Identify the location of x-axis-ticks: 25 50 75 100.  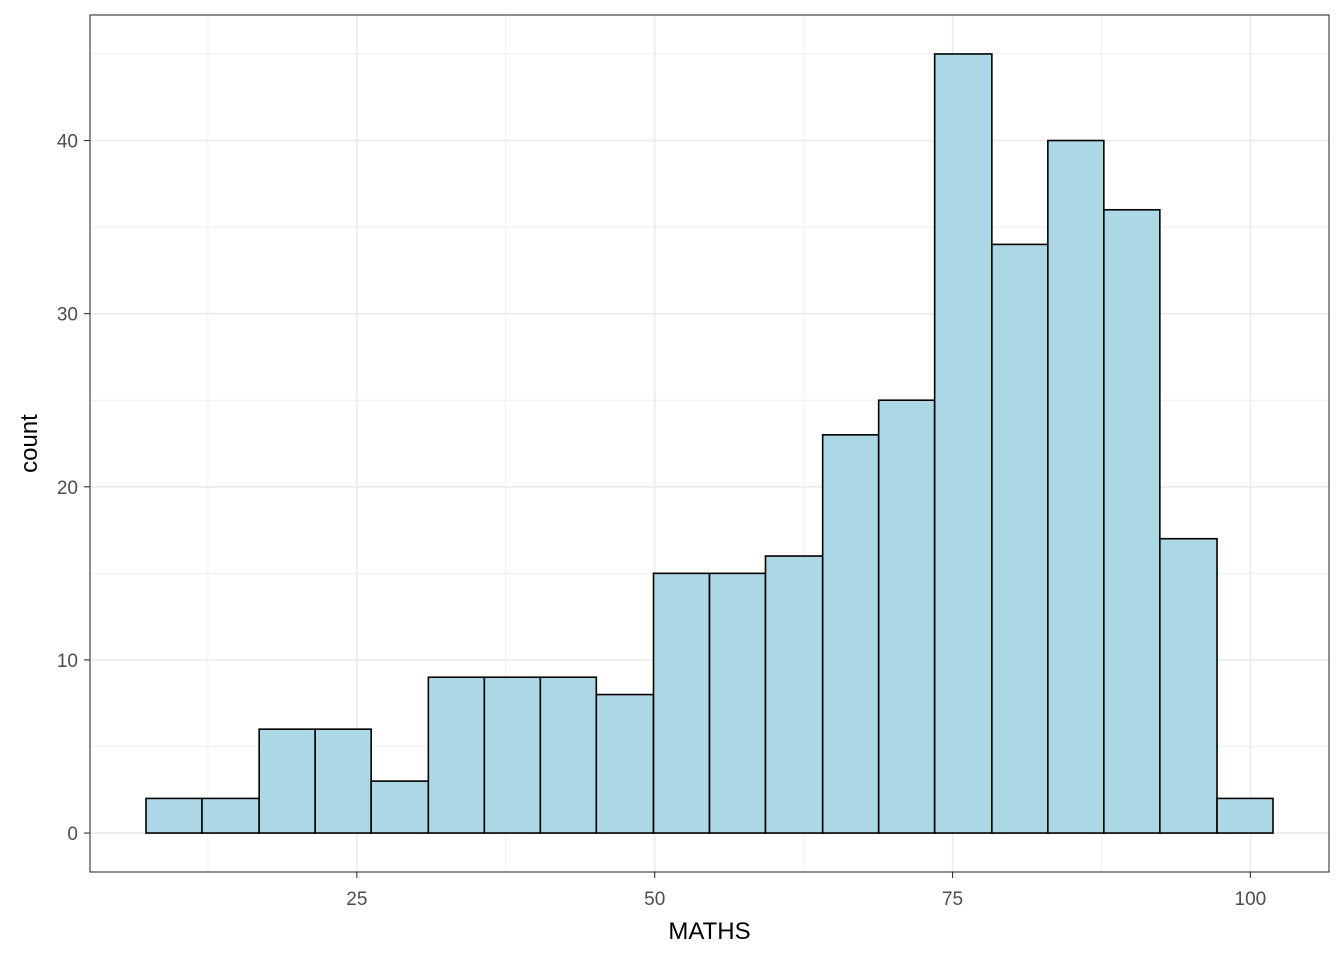
(806, 891).